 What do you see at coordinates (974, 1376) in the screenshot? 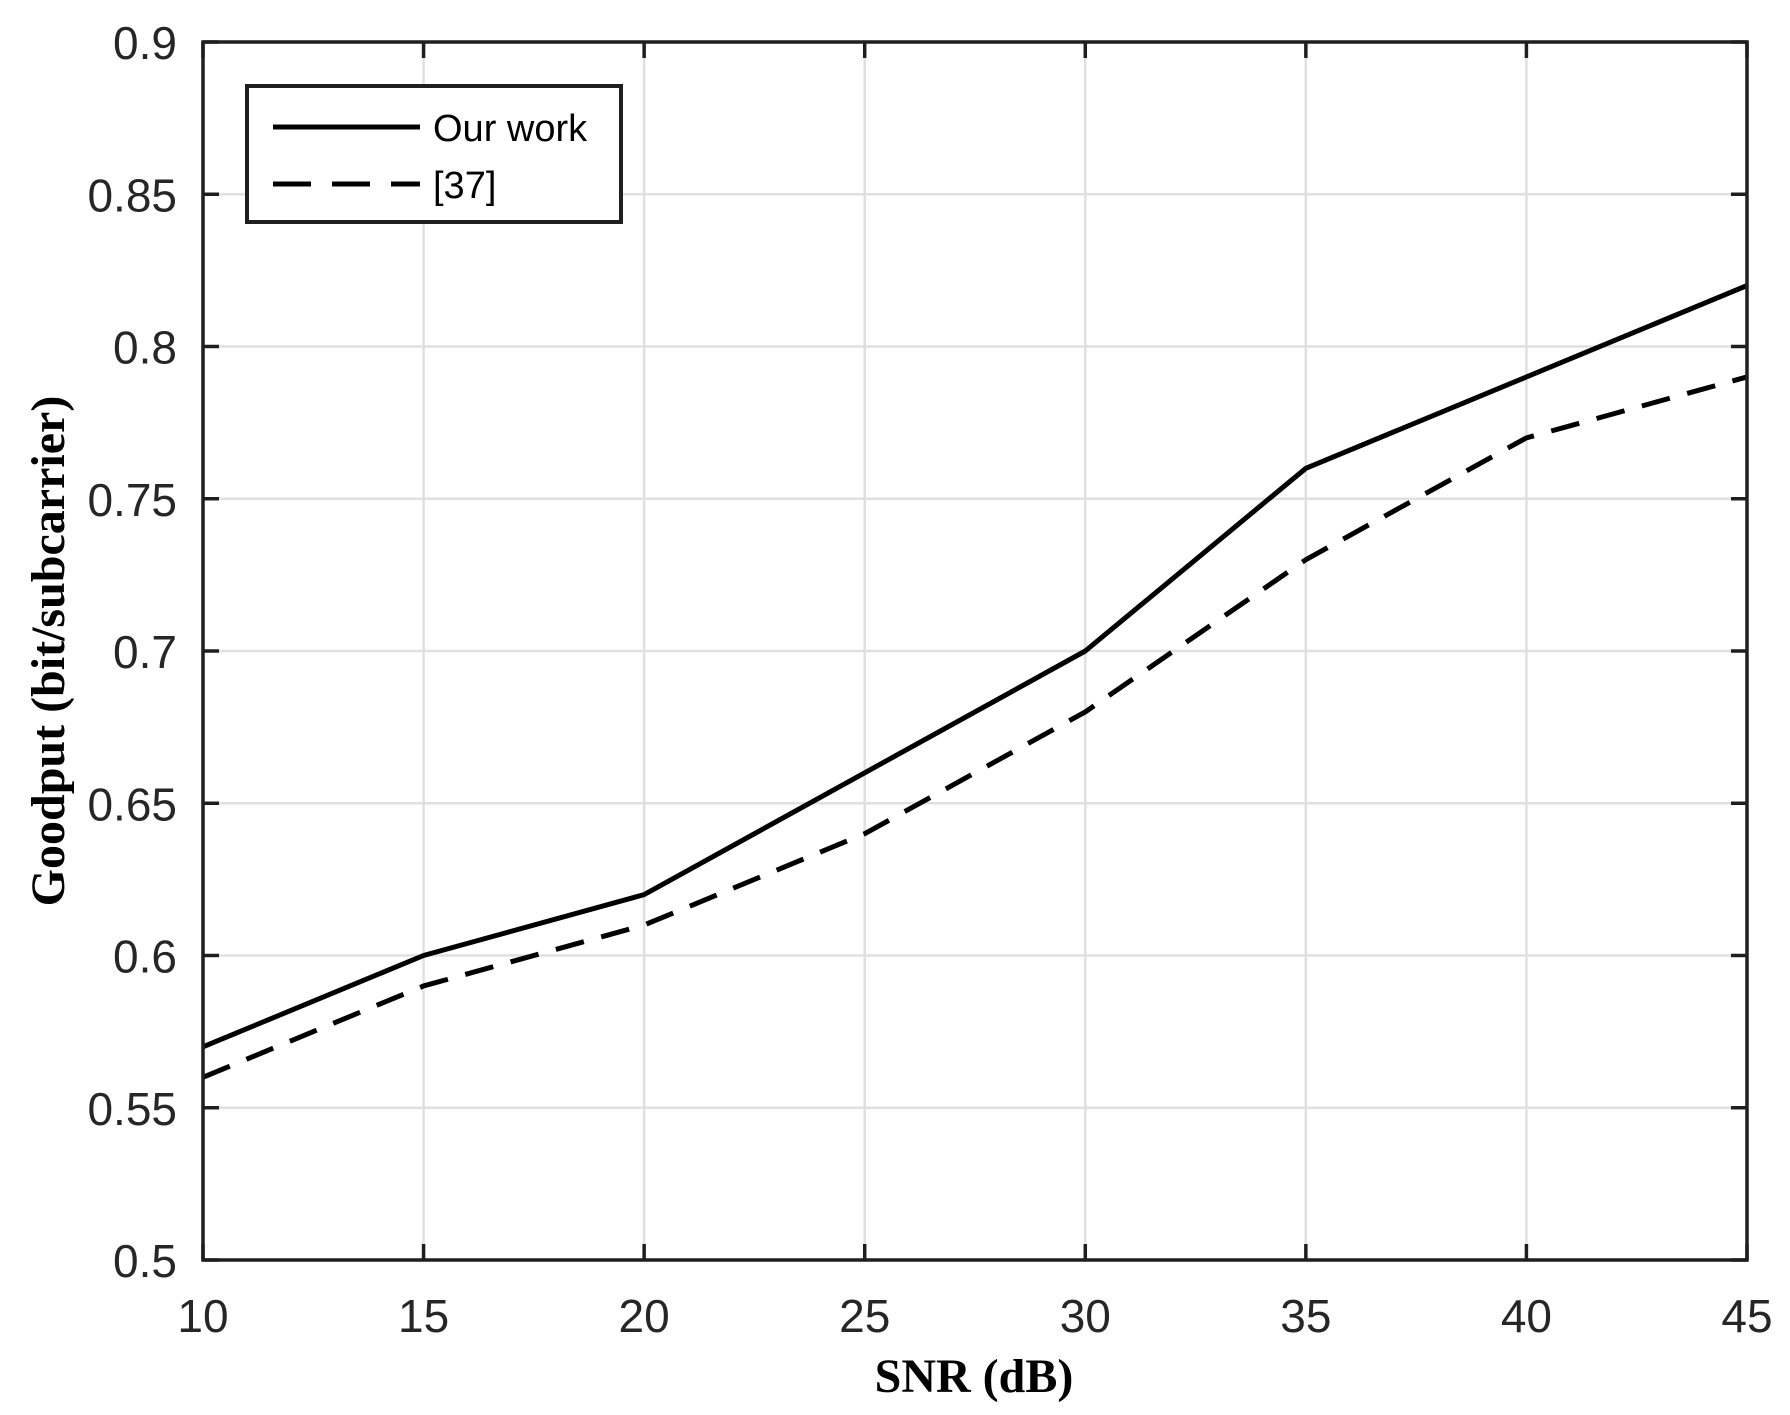
I see `x-axis-label: SNR (dB)` at bounding box center [974, 1376].